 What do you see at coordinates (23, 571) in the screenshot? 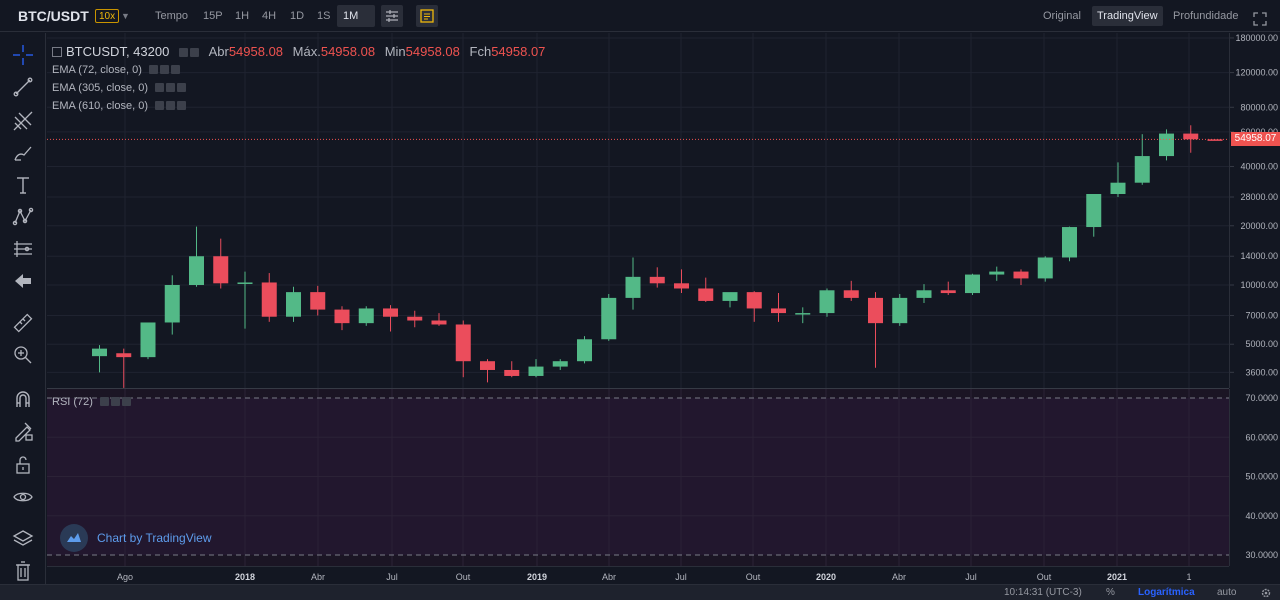
I see `trash-icon` at bounding box center [23, 571].